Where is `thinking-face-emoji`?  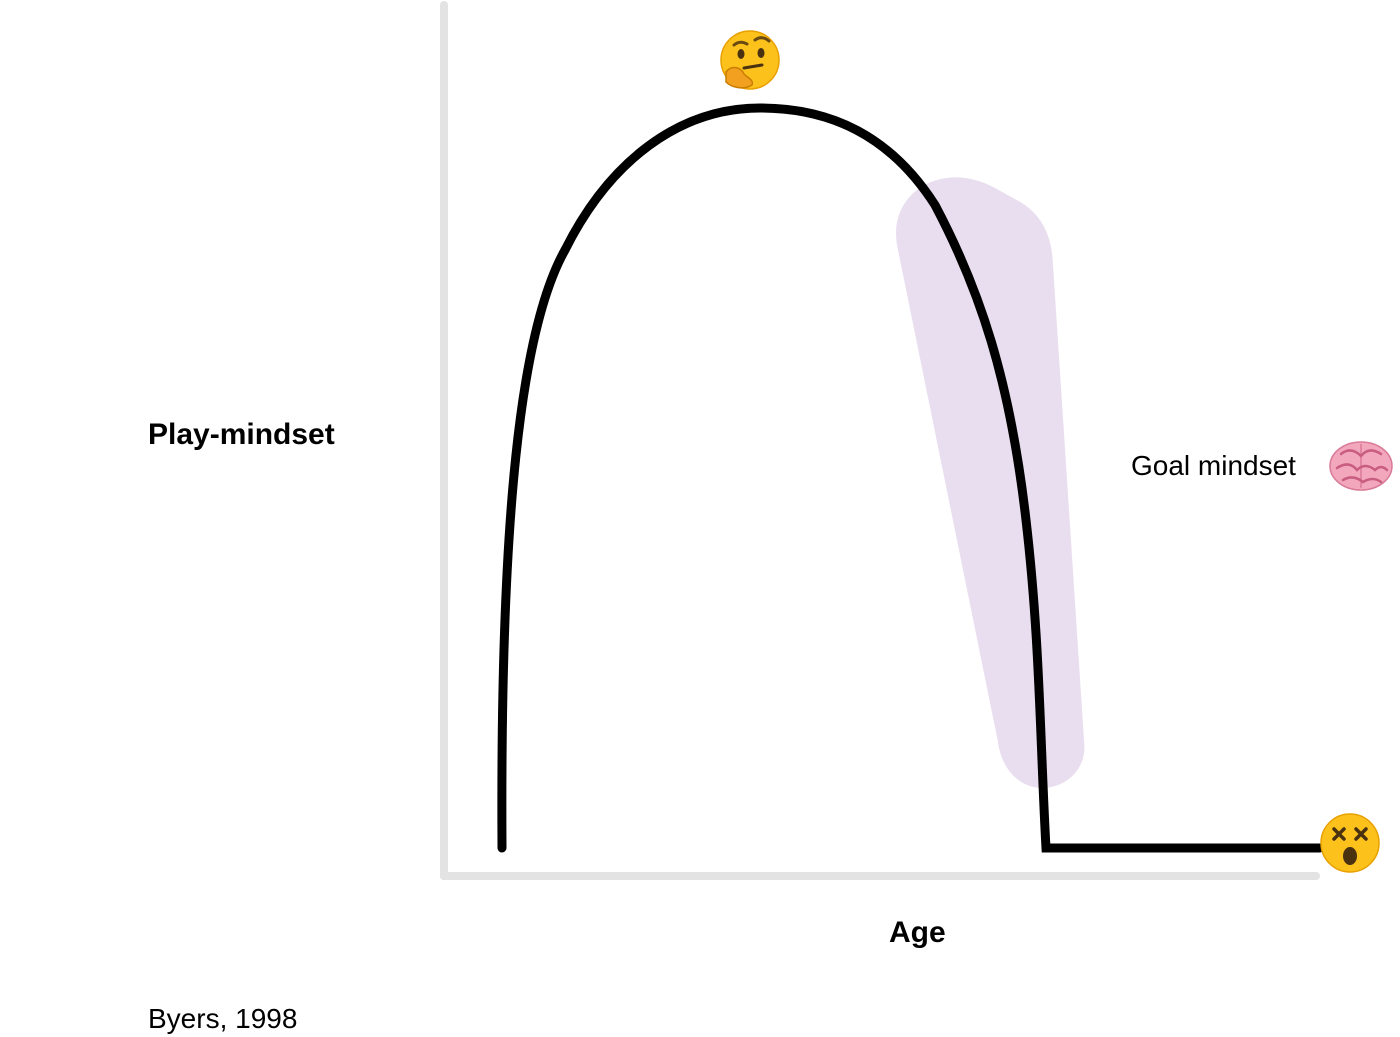 thinking-face-emoji is located at coordinates (750, 60).